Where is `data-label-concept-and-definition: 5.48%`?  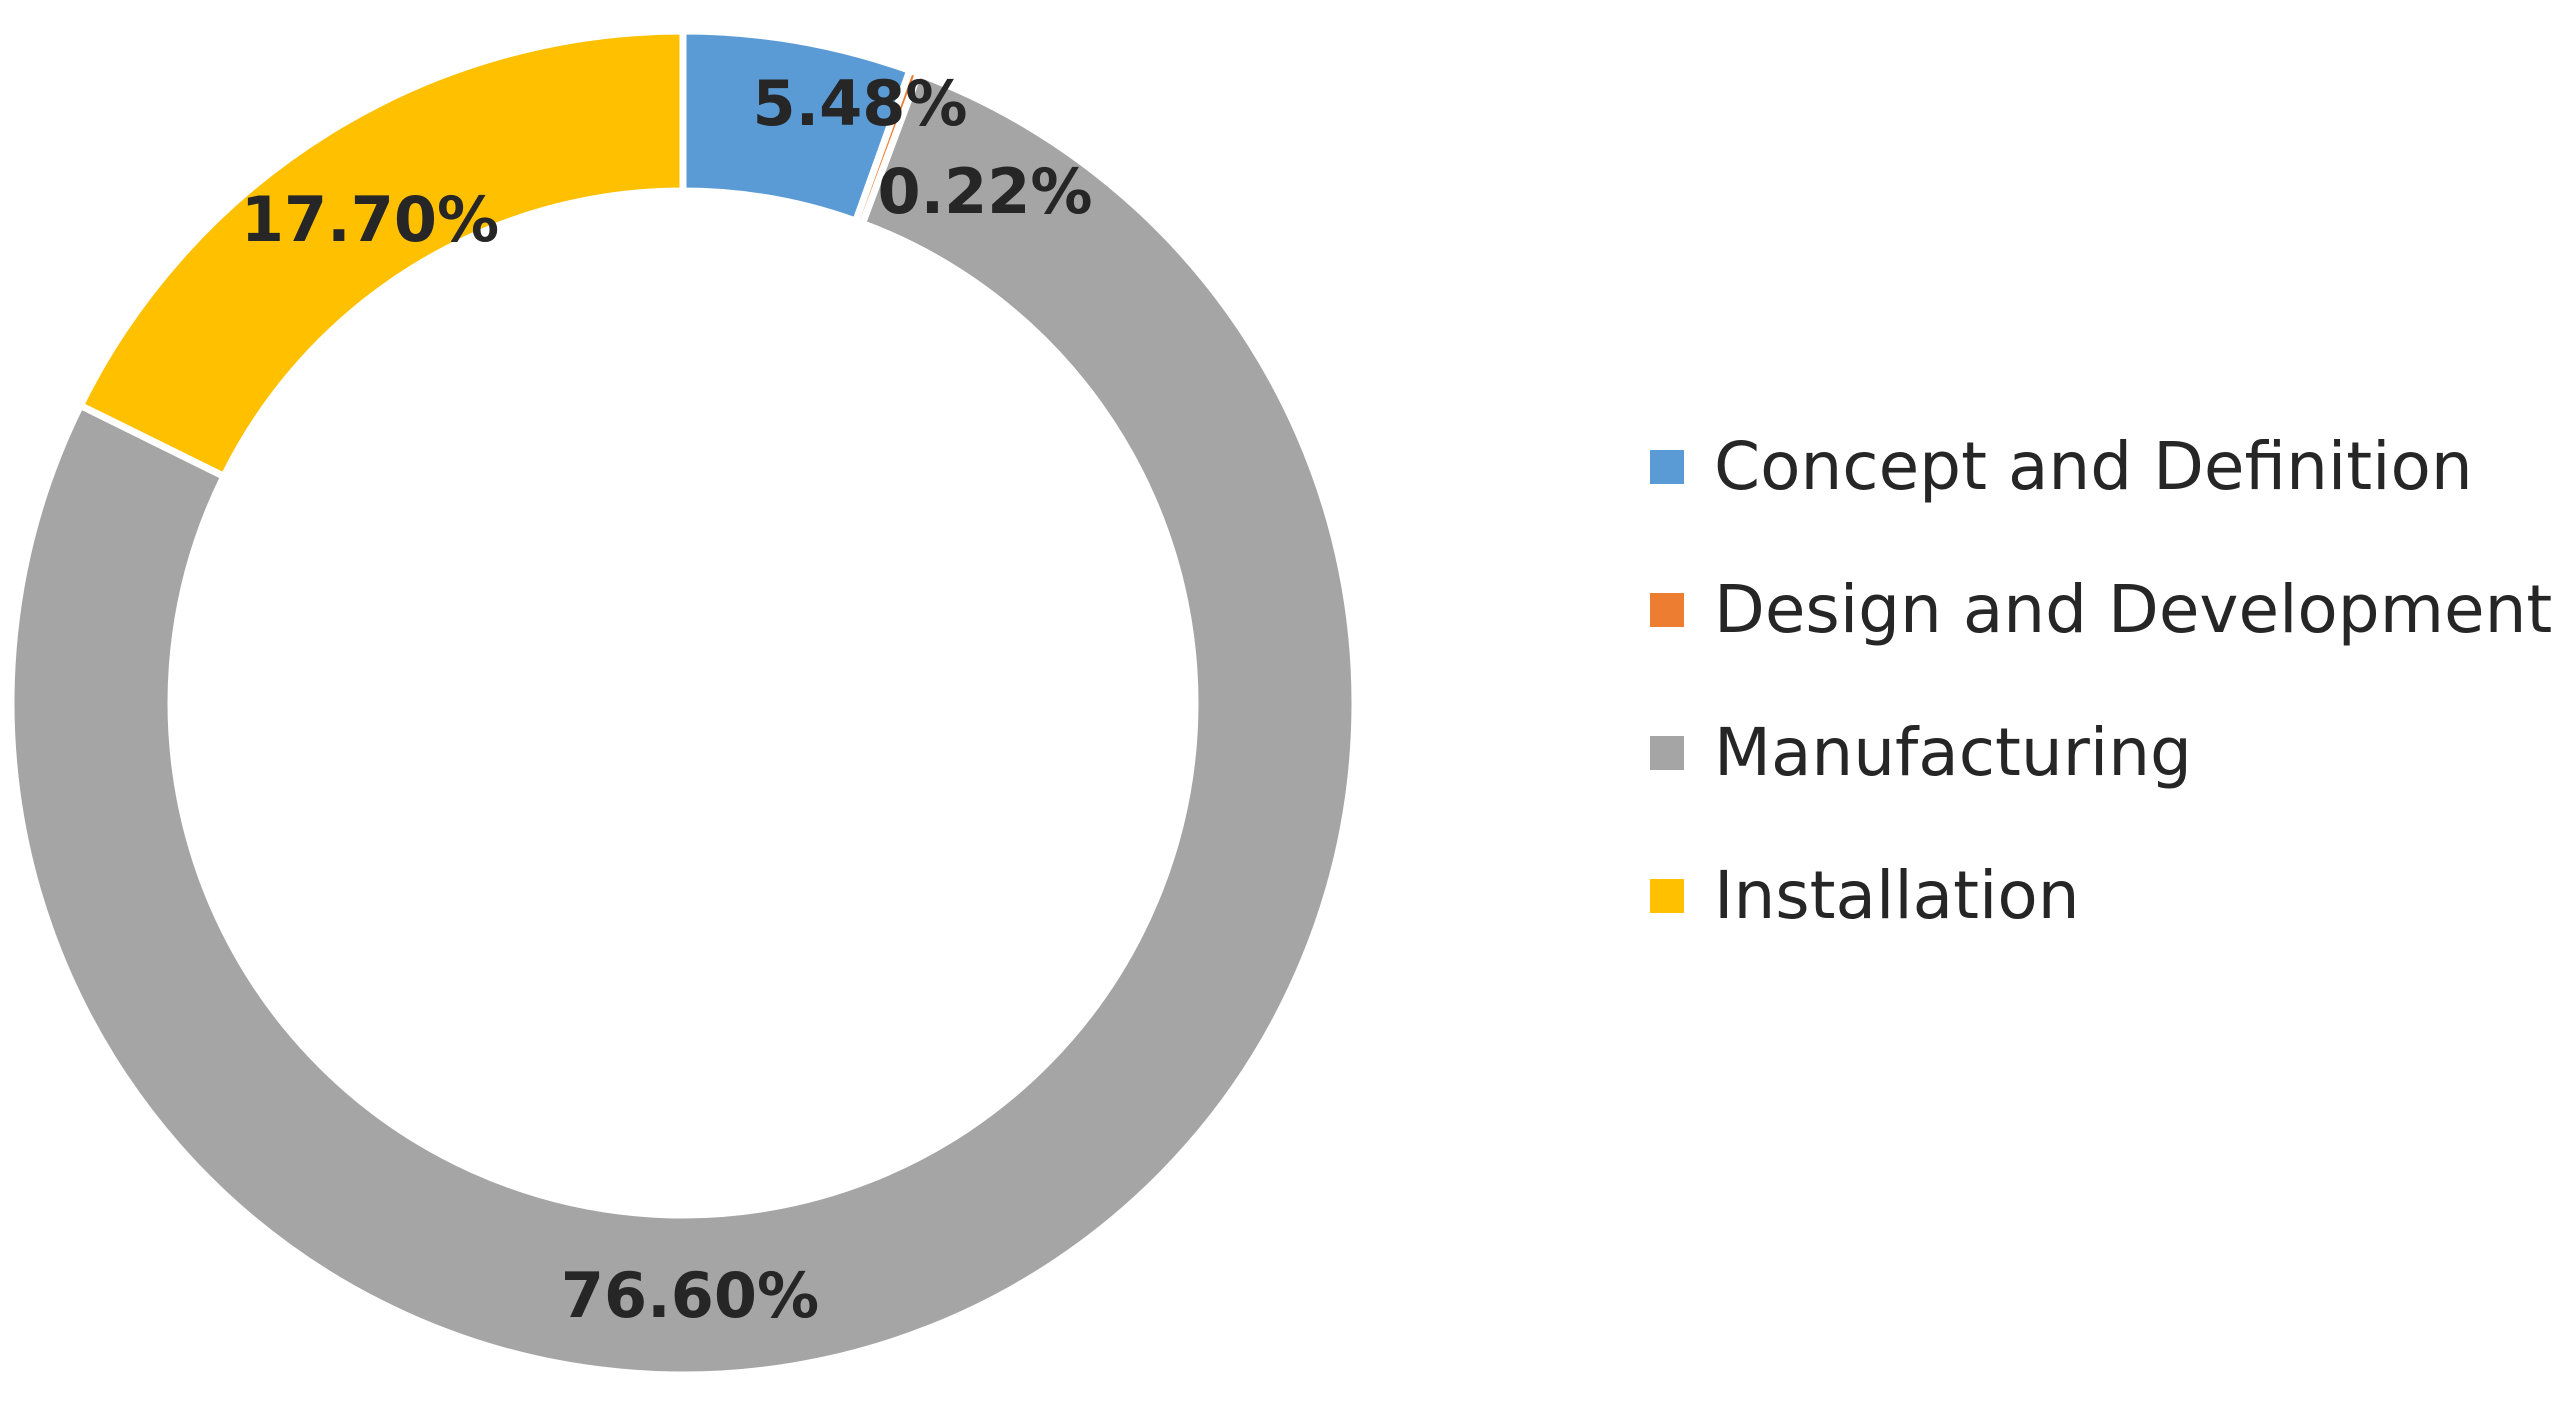 data-label-concept-and-definition: 5.48% is located at coordinates (859, 103).